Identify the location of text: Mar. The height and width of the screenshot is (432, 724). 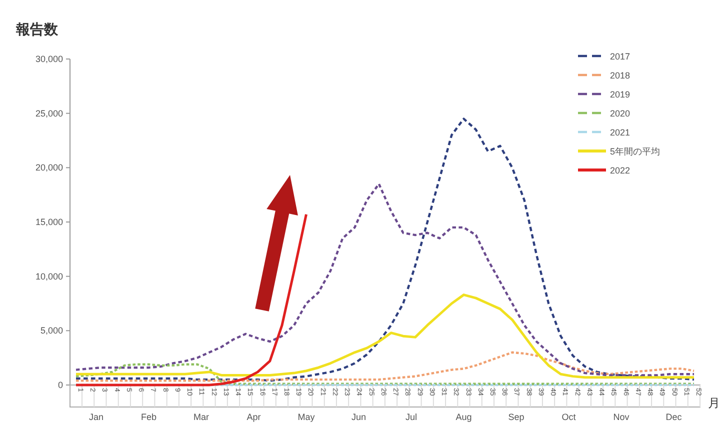
(201, 417).